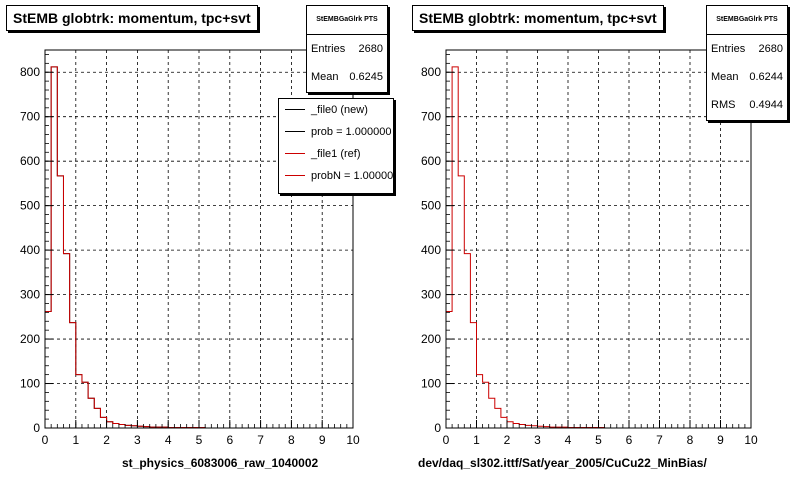  I want to click on right-stats-rms-label: RMS, so click(723, 105).